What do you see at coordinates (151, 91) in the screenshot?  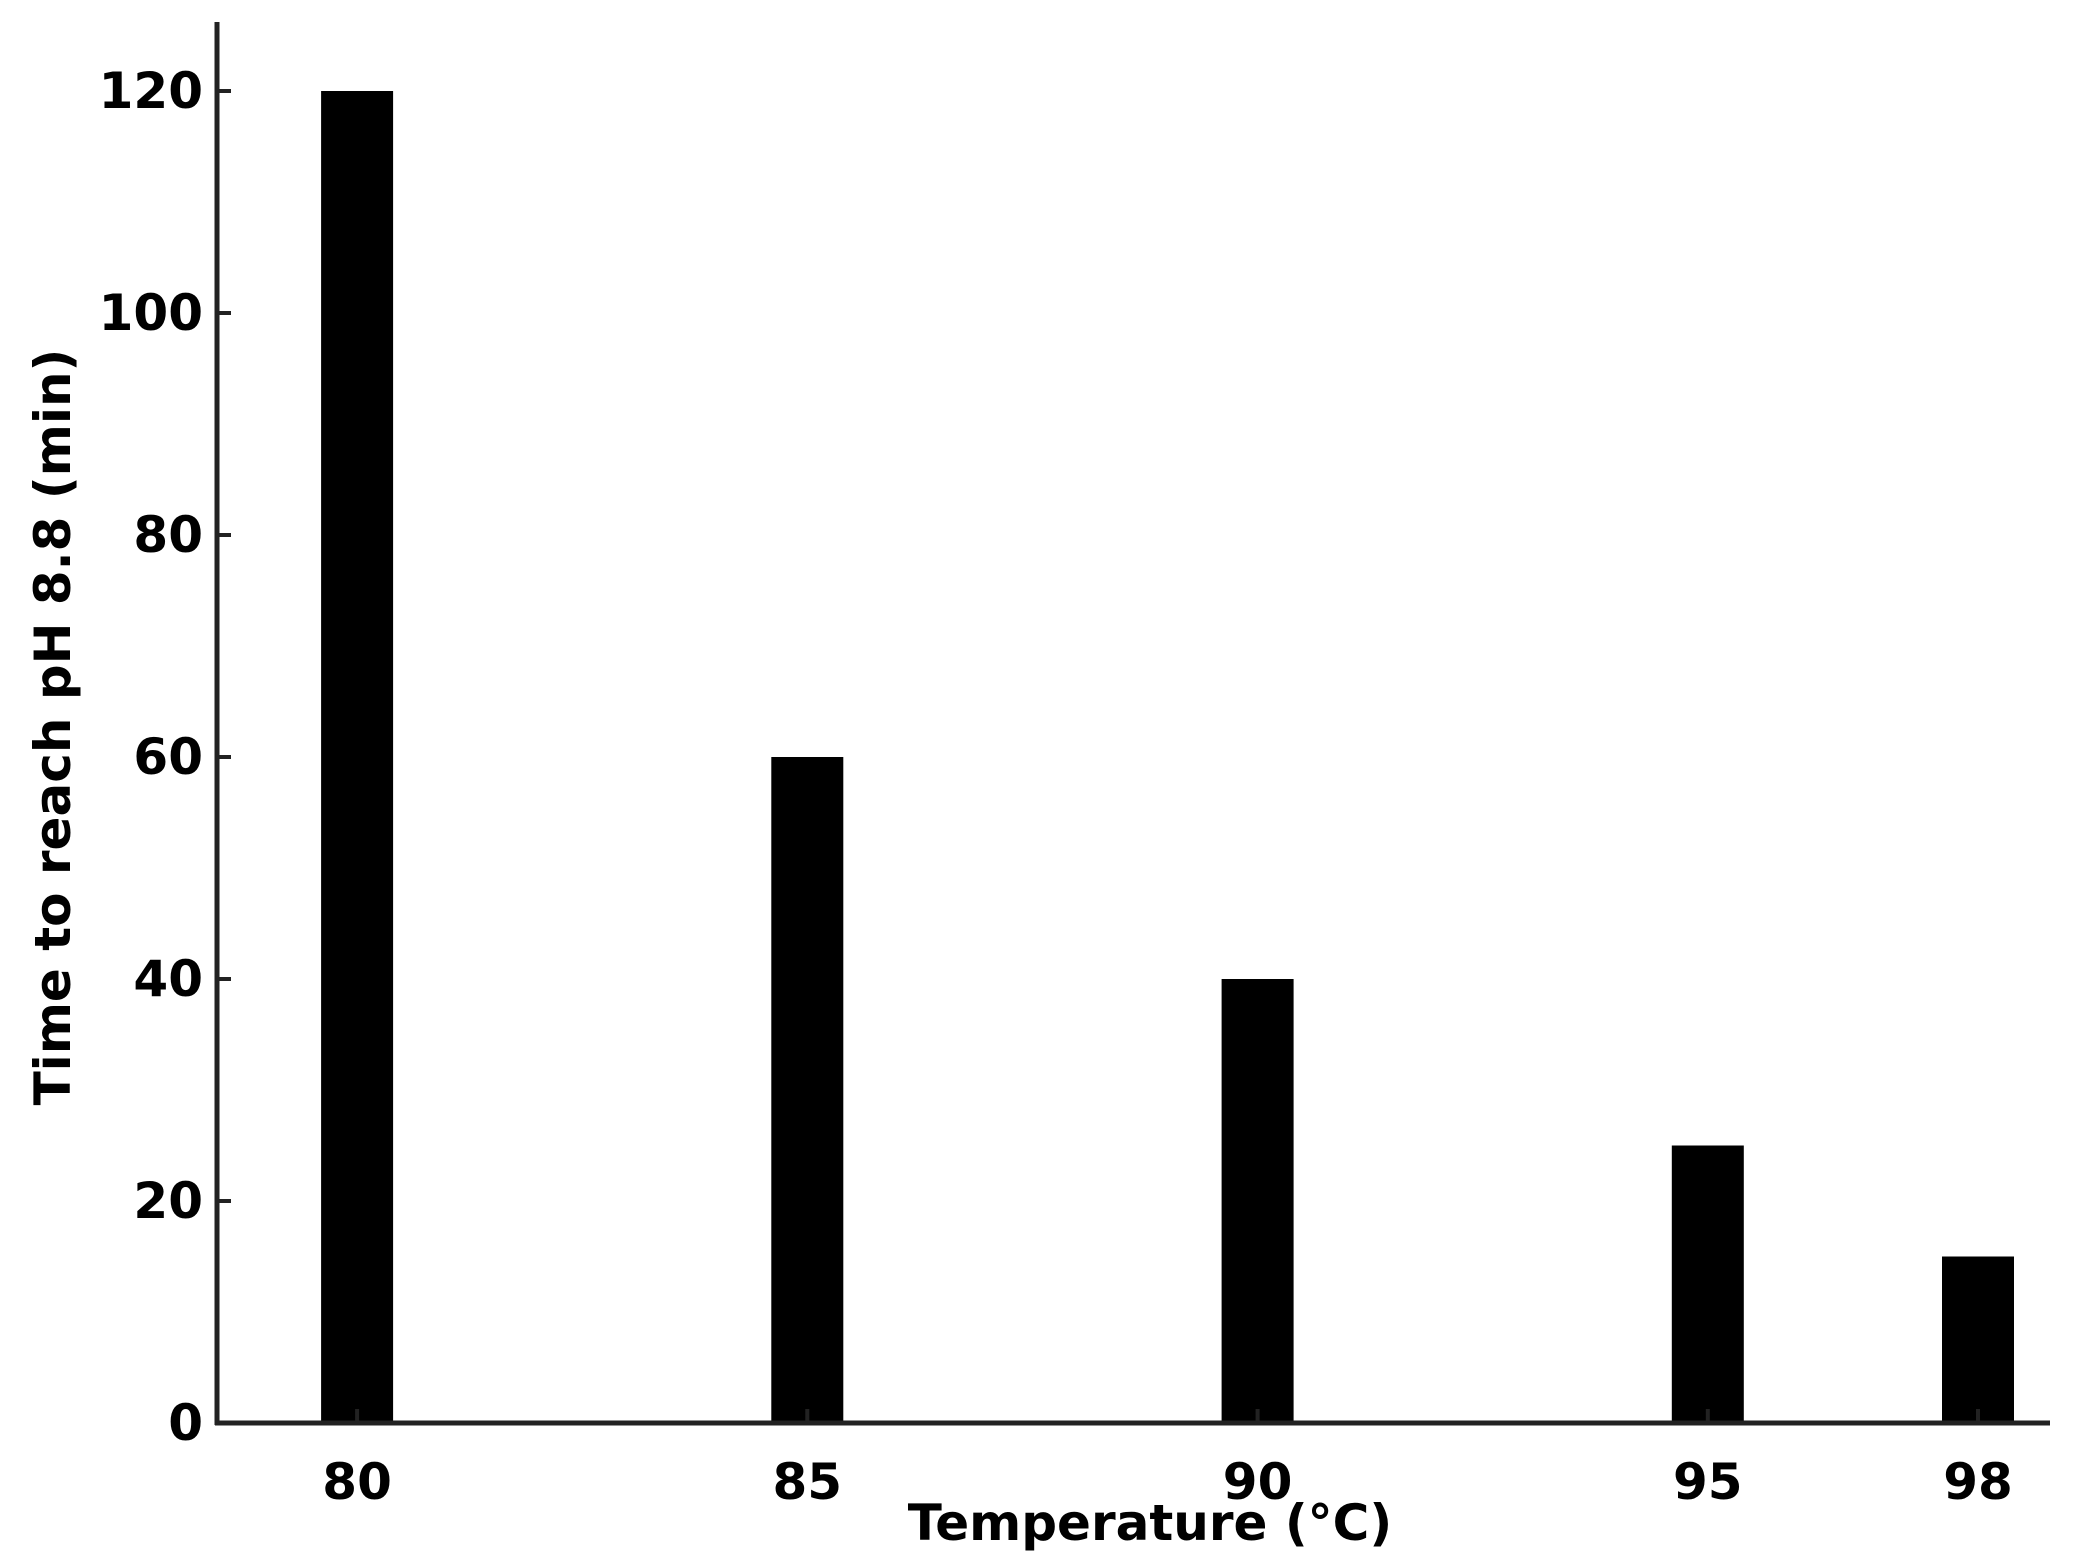 I see `y-tick-label-120: 120` at bounding box center [151, 91].